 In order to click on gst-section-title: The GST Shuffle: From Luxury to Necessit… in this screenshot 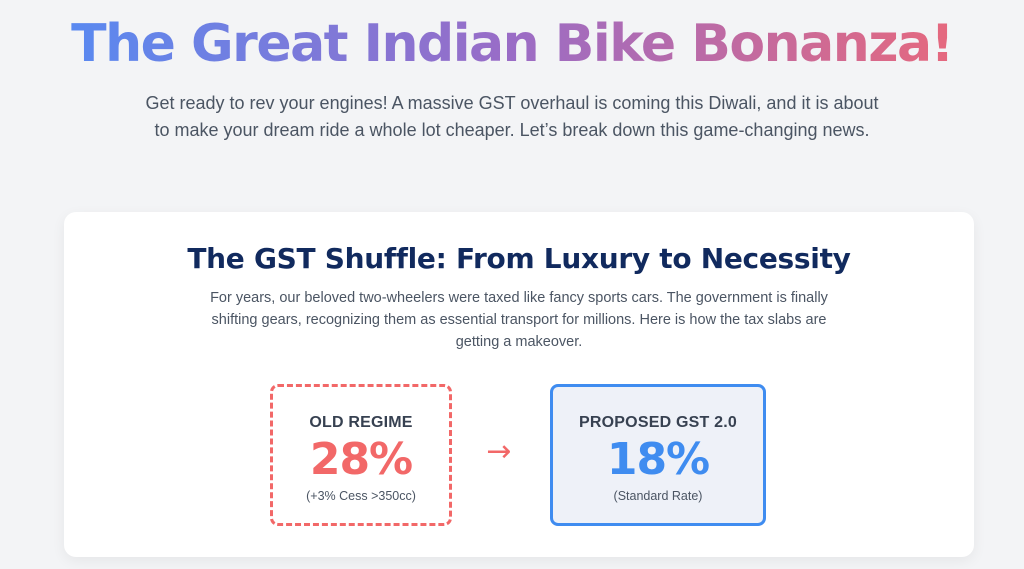, I will do `click(519, 258)`.